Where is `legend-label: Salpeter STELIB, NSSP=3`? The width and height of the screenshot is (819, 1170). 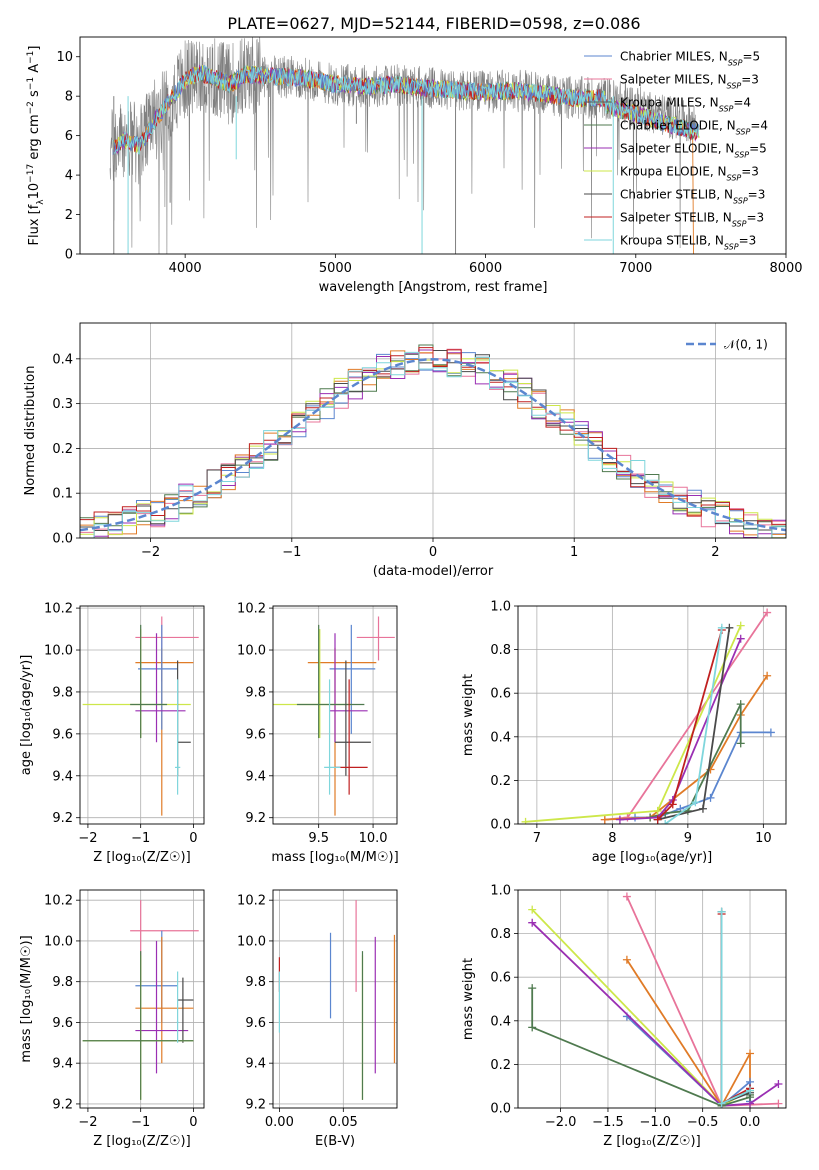 legend-label: Salpeter STELIB, NSSP=3 is located at coordinates (692, 220).